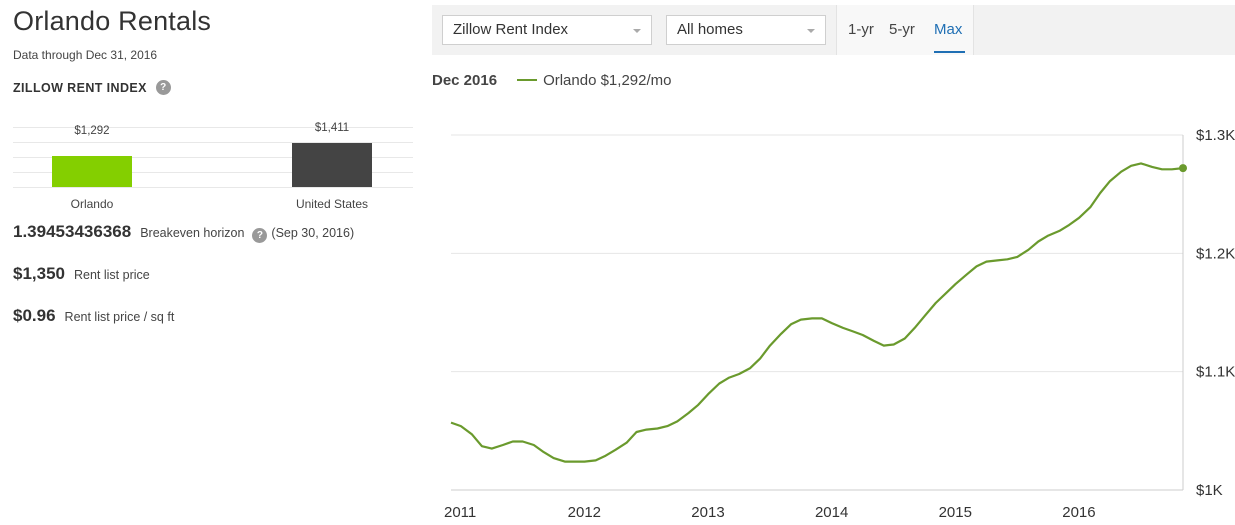 Image resolution: width=1235 pixels, height=525 pixels. Describe the element at coordinates (192, 233) in the screenshot. I see `breakeven-label: Breakeven horizon` at that location.